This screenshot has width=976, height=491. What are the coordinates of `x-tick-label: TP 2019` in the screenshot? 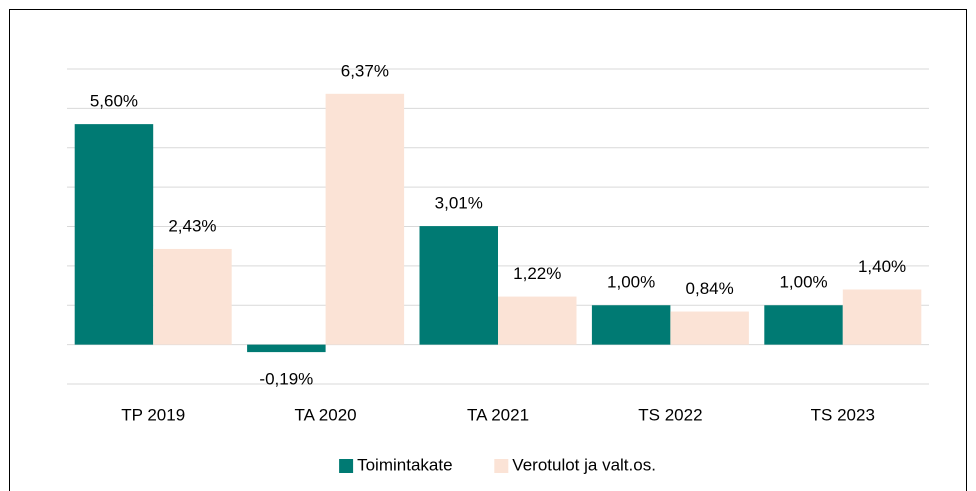 It's located at (153, 414).